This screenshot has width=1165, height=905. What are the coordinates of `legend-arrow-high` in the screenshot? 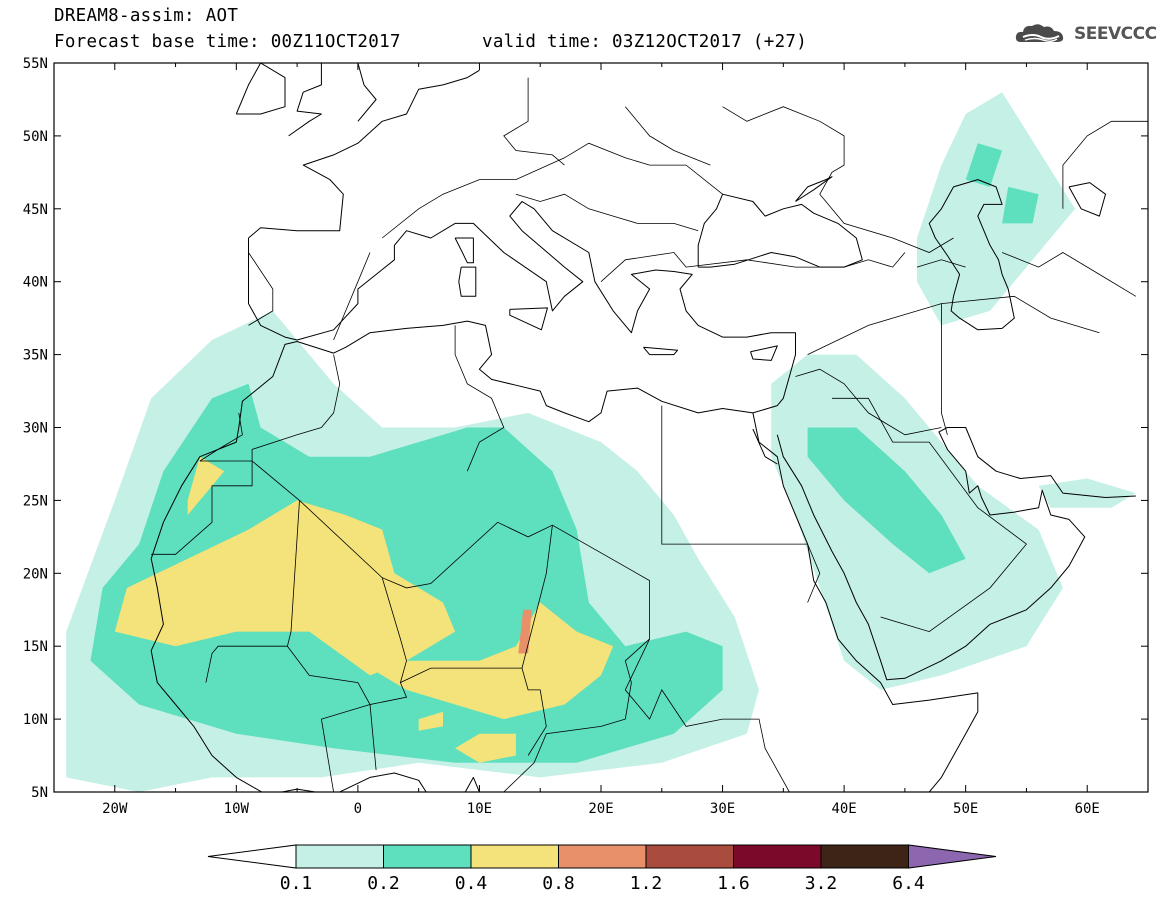 It's located at (952, 856).